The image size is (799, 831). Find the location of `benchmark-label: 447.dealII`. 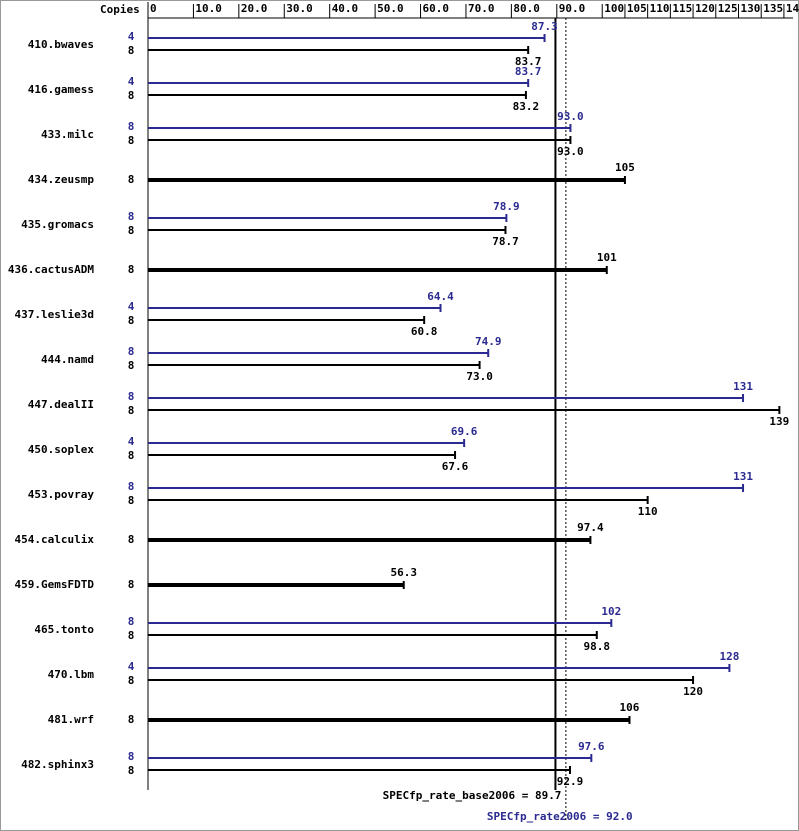

benchmark-label: 447.dealII is located at coordinates (61, 404).